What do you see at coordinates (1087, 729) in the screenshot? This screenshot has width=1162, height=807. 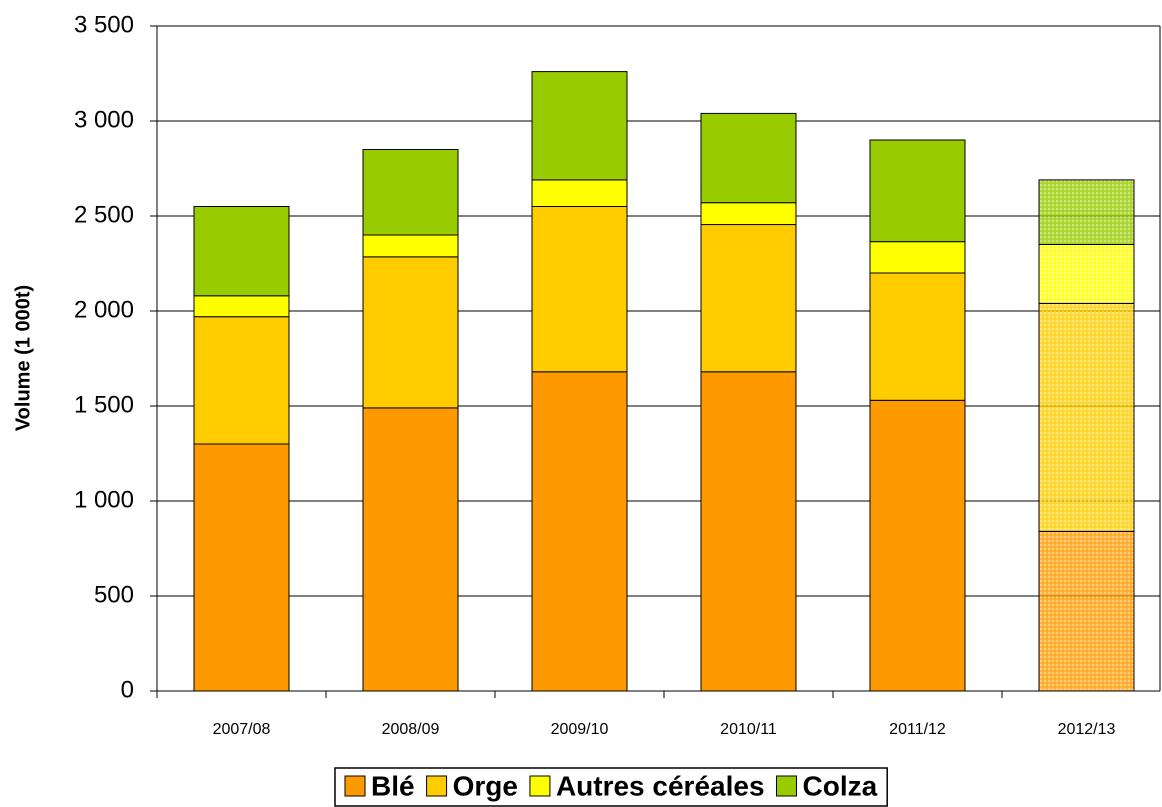 I see `x-tick-label: 2012/13` at bounding box center [1087, 729].